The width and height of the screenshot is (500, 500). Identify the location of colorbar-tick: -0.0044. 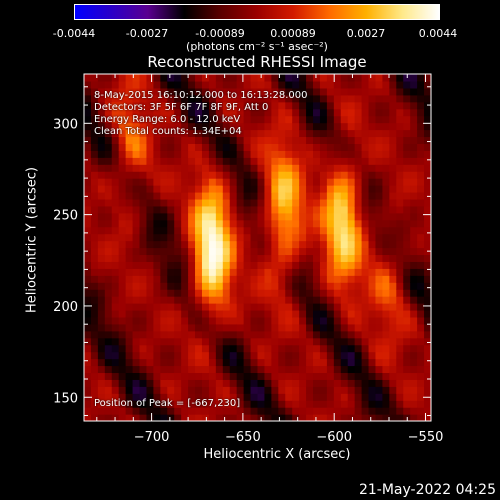
(74, 33).